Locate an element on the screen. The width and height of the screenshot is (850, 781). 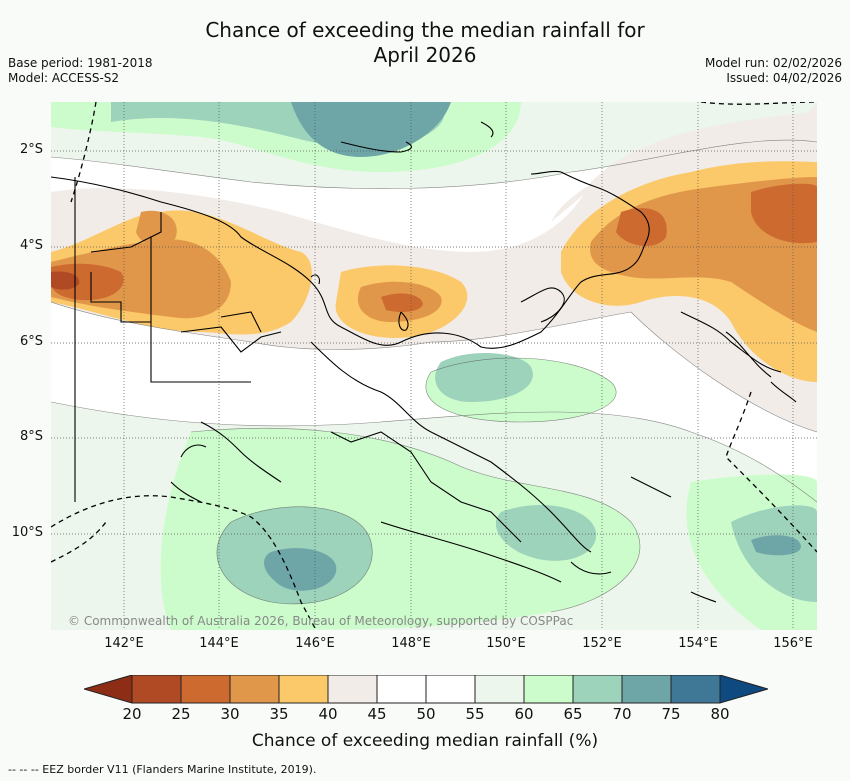
lon-label-142e: 142°E is located at coordinates (124, 643).